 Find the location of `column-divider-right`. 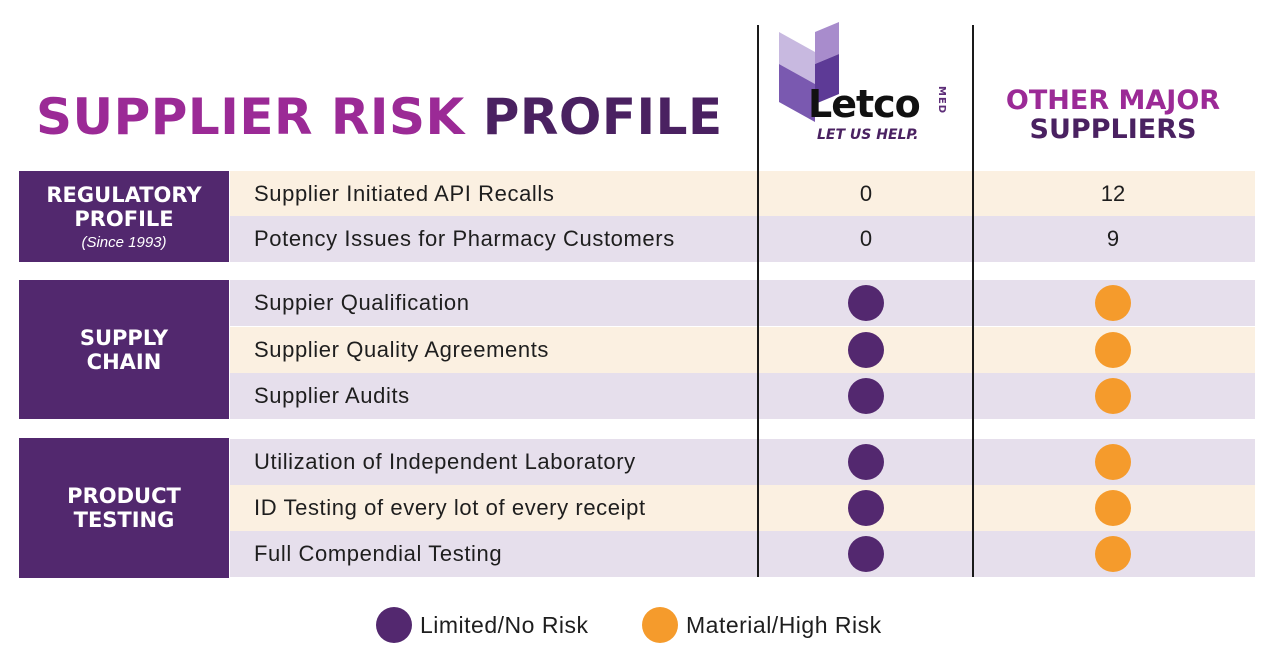

column-divider-right is located at coordinates (973, 301).